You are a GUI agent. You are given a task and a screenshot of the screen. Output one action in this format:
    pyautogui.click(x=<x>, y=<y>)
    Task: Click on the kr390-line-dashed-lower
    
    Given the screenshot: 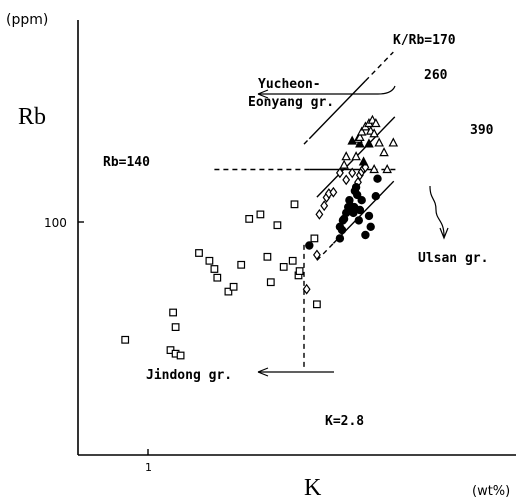 What is the action you would take?
    pyautogui.click(x=325, y=251)
    